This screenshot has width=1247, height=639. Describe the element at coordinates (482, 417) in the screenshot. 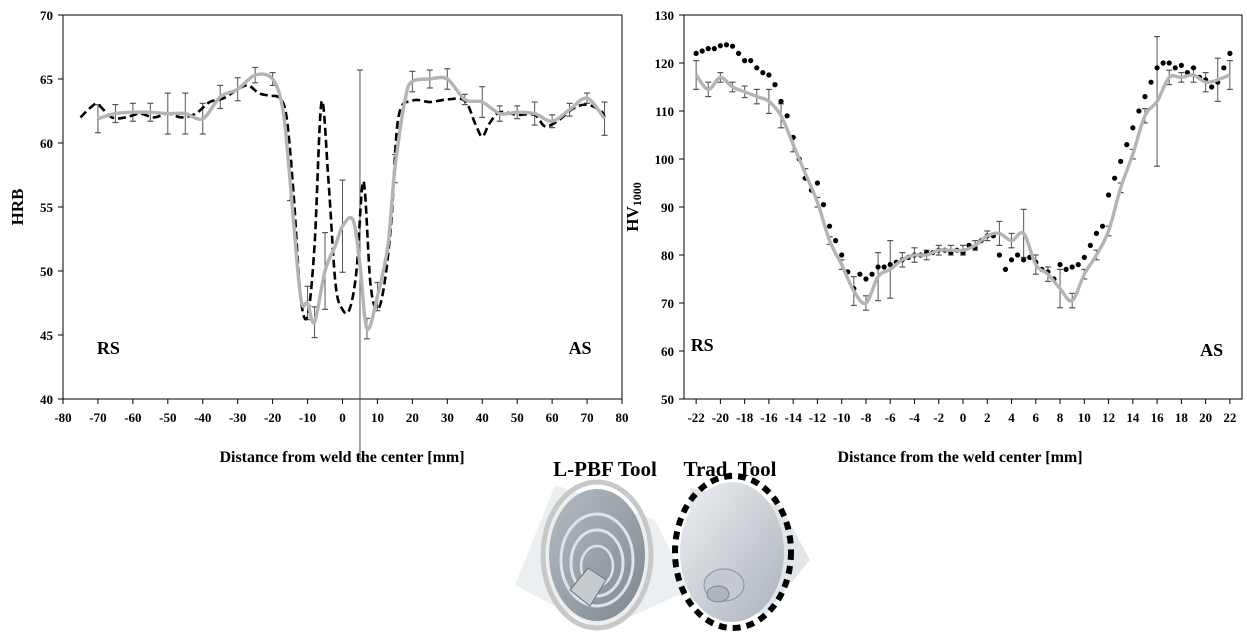

I see `hrb-x-tick-label: 40` at that location.